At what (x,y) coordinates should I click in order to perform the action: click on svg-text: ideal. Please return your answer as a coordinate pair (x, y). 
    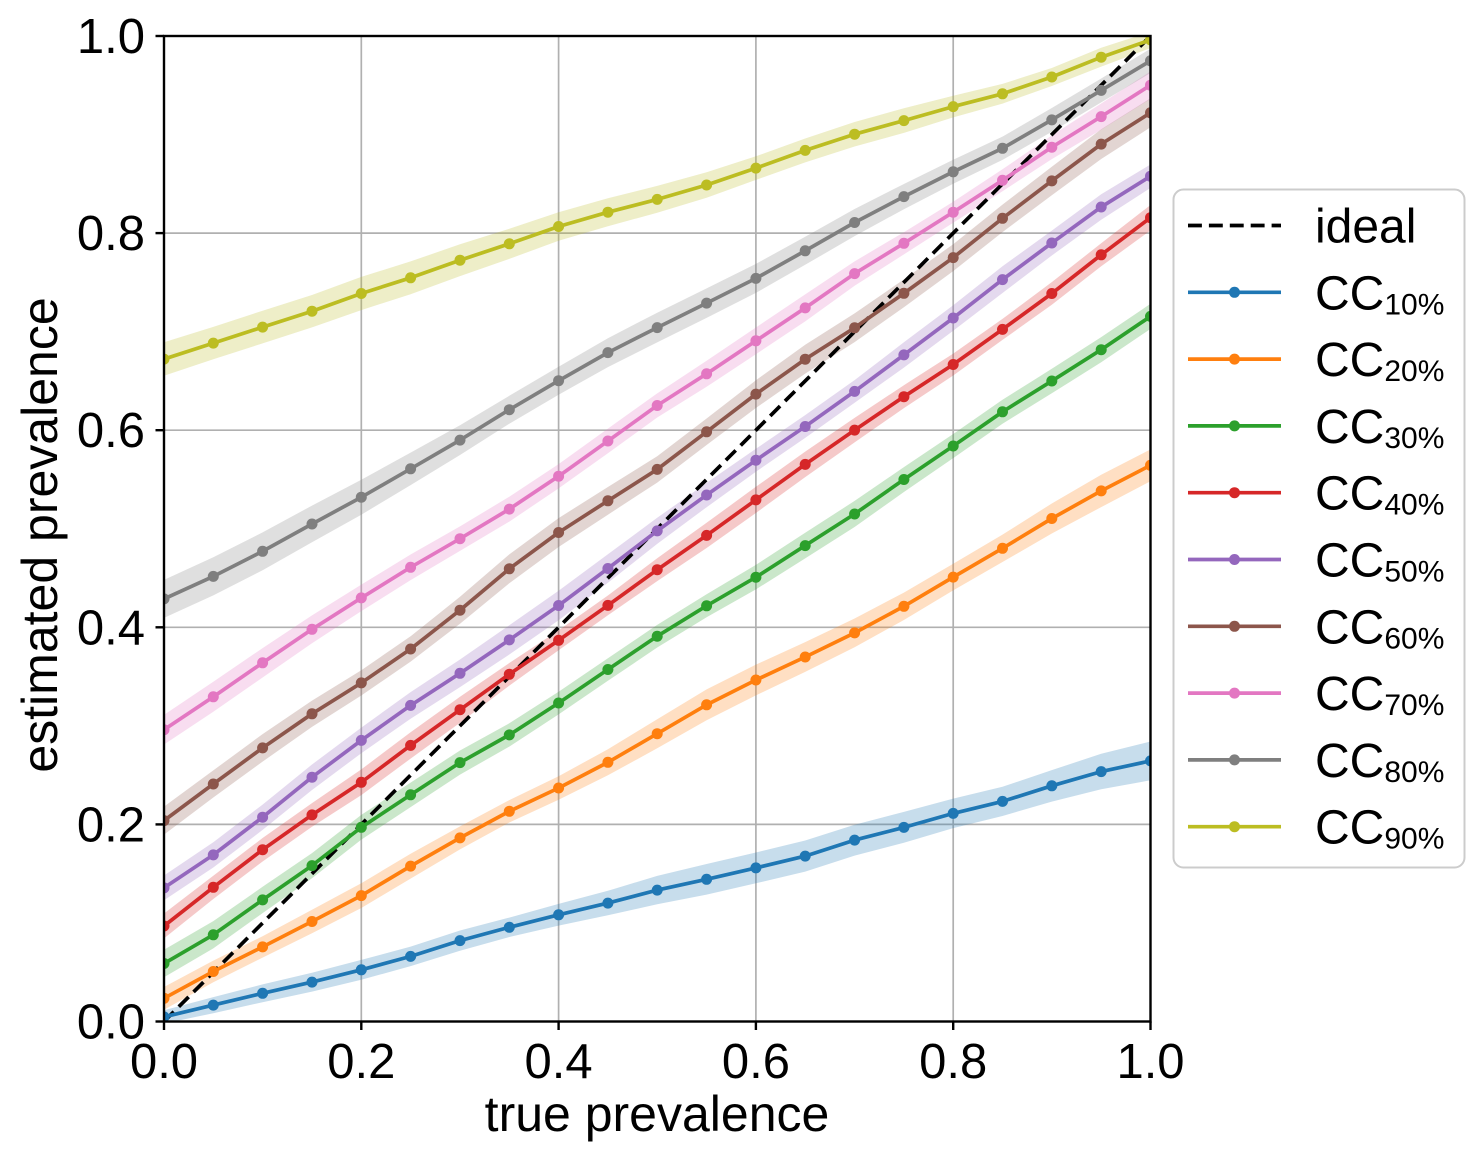
    Looking at the image, I should click on (1365, 227).